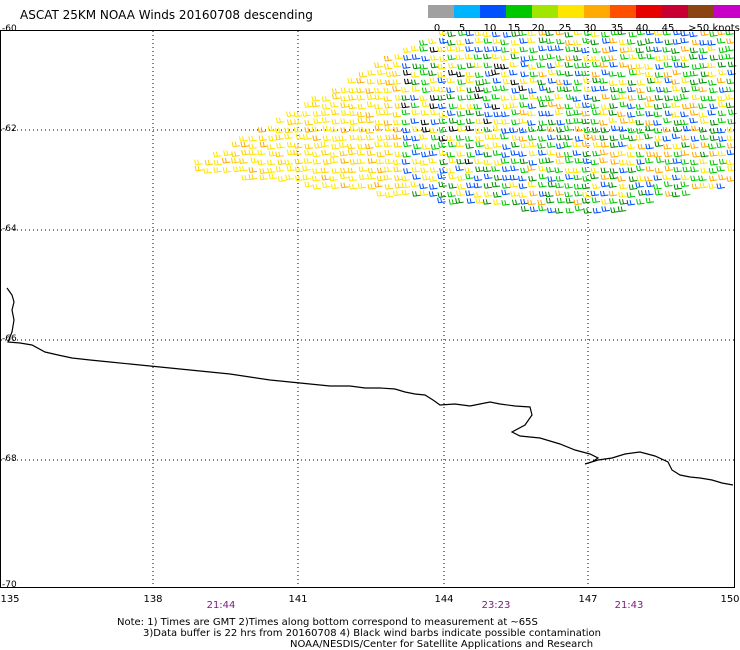 This screenshot has height=650, width=740. I want to click on lat-label-66: -66, so click(9, 339).